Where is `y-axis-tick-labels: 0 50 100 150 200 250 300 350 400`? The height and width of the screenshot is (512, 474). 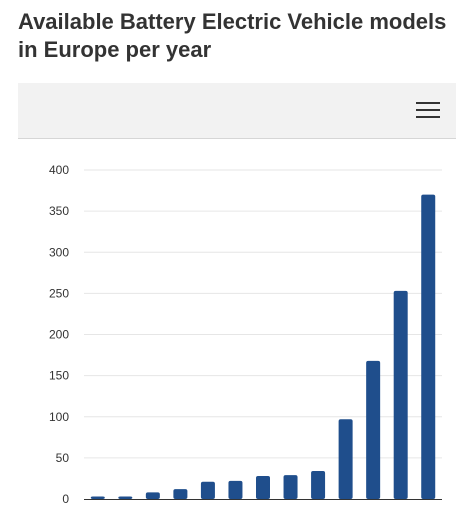
y-axis-tick-labels: 0 50 100 150 200 250 300 350 400 is located at coordinates (59, 334).